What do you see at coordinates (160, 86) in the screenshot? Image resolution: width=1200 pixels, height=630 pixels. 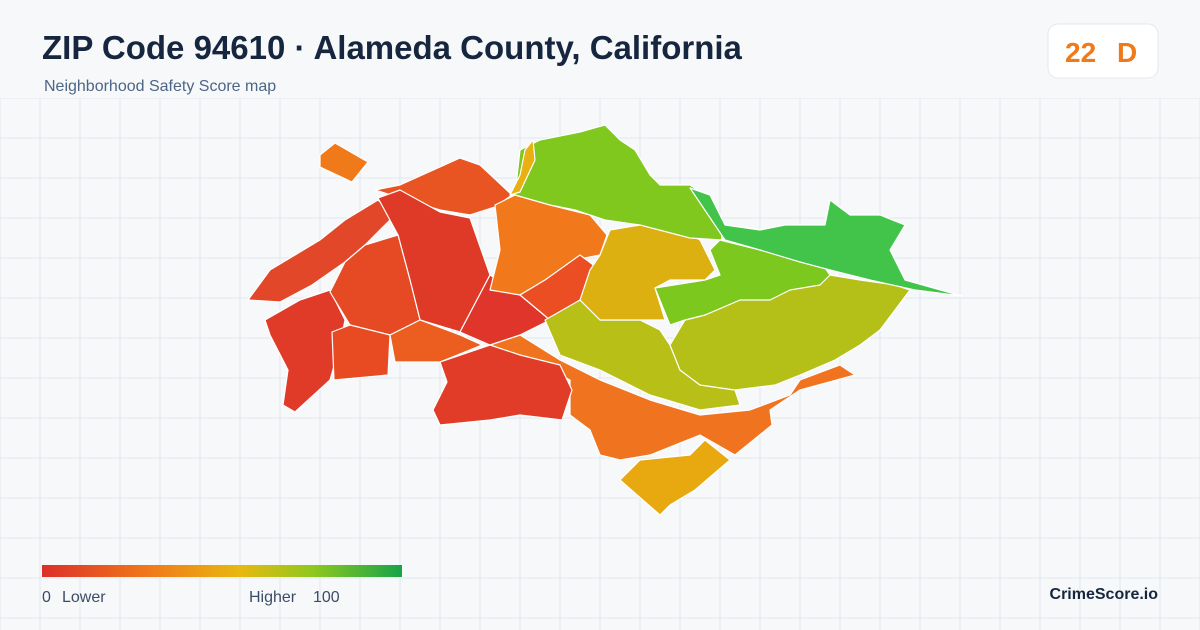 I see `subtitle: Neighborhood Safety Score map` at bounding box center [160, 86].